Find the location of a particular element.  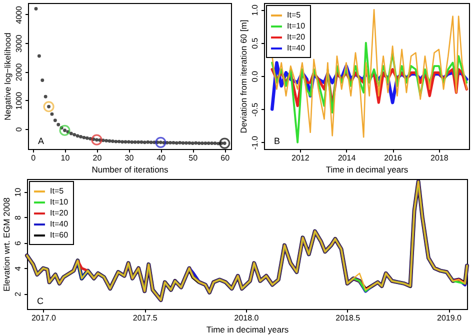

y-axis-title: Deviation from iteration 60 [m] is located at coordinates (243, 77).